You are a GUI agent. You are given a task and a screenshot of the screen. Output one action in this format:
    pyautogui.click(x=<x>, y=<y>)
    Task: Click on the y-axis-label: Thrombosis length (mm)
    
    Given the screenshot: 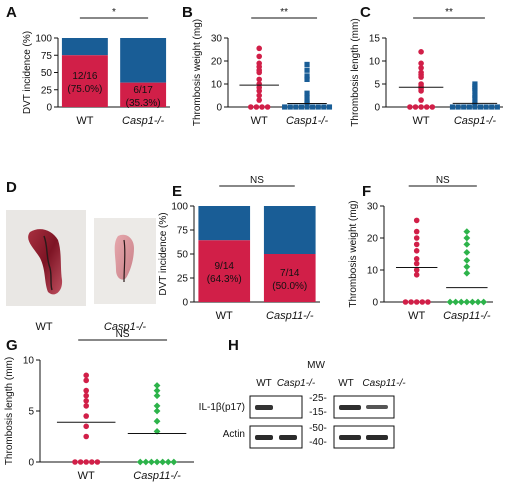 What is the action you would take?
    pyautogui.click(x=355, y=72)
    